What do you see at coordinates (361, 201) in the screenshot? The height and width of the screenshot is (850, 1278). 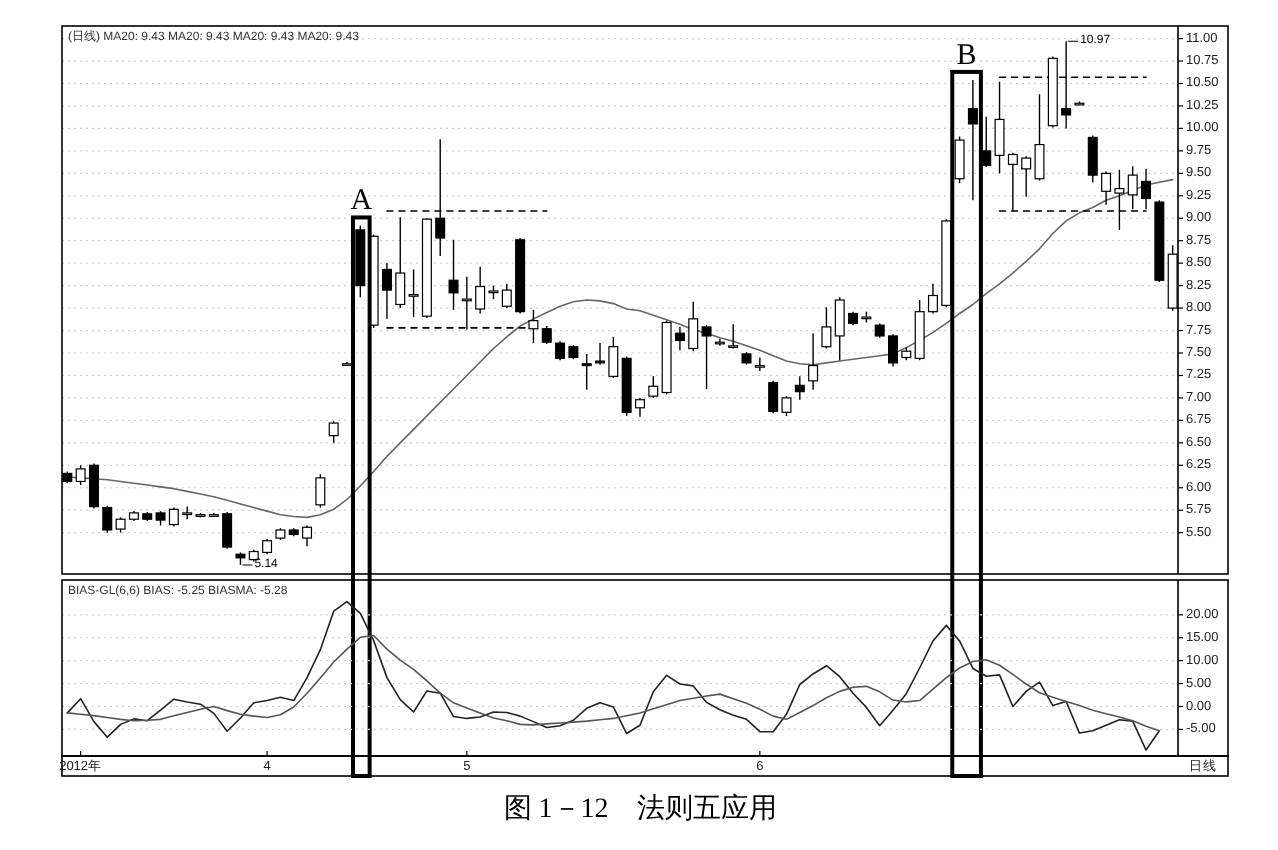 I see `annotation: A` at bounding box center [361, 201].